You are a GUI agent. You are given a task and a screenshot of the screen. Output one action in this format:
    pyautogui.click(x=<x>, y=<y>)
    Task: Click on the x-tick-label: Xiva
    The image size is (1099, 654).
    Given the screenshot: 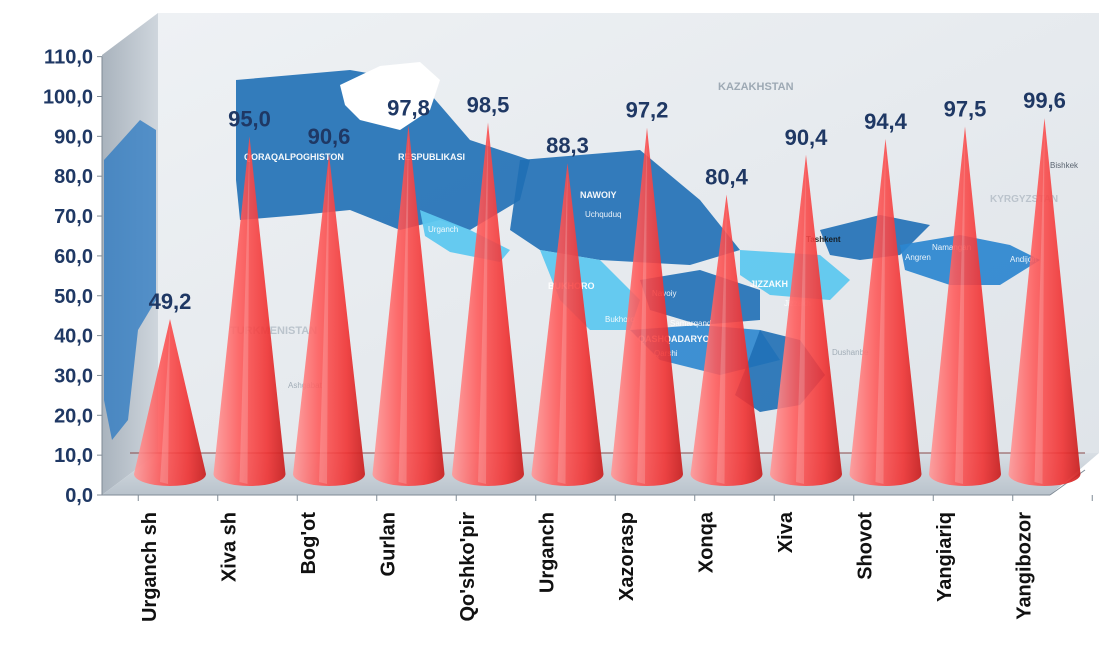 What is the action you would take?
    pyautogui.click(x=786, y=532)
    